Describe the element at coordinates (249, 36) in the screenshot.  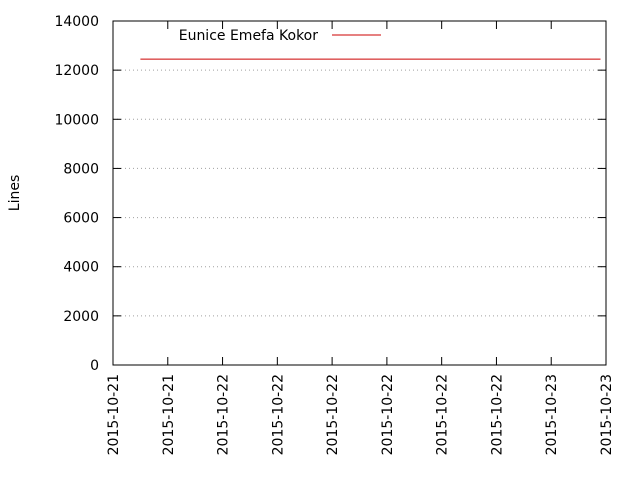
I see `legend-series-label: Eunice Emefa Kokor` at that location.